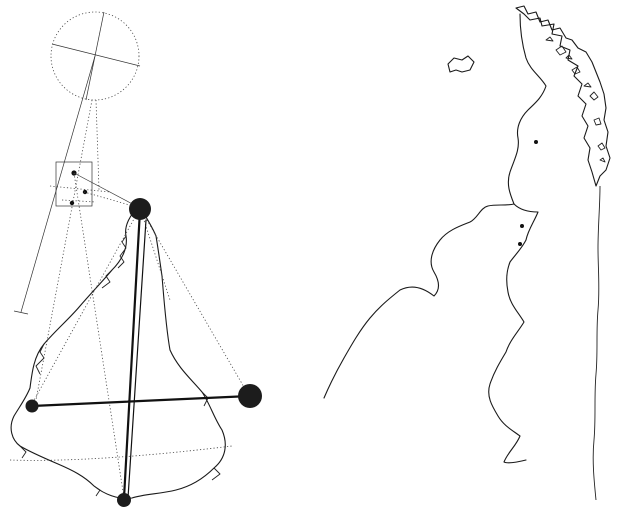 The height and width of the screenshot is (512, 618). I want to click on latitude-line, so click(121, 453).